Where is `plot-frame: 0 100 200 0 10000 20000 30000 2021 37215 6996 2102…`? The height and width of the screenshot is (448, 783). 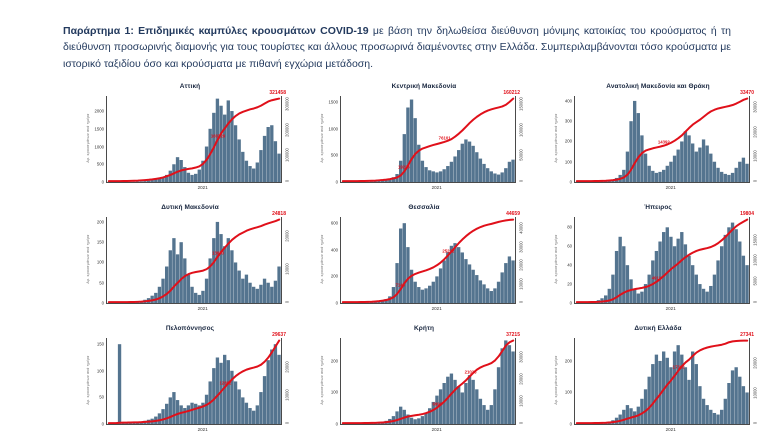 plot-frame: 0 100 200 0 10000 20000 30000 2021 37215 6996 2102… is located at coordinates (427, 382).